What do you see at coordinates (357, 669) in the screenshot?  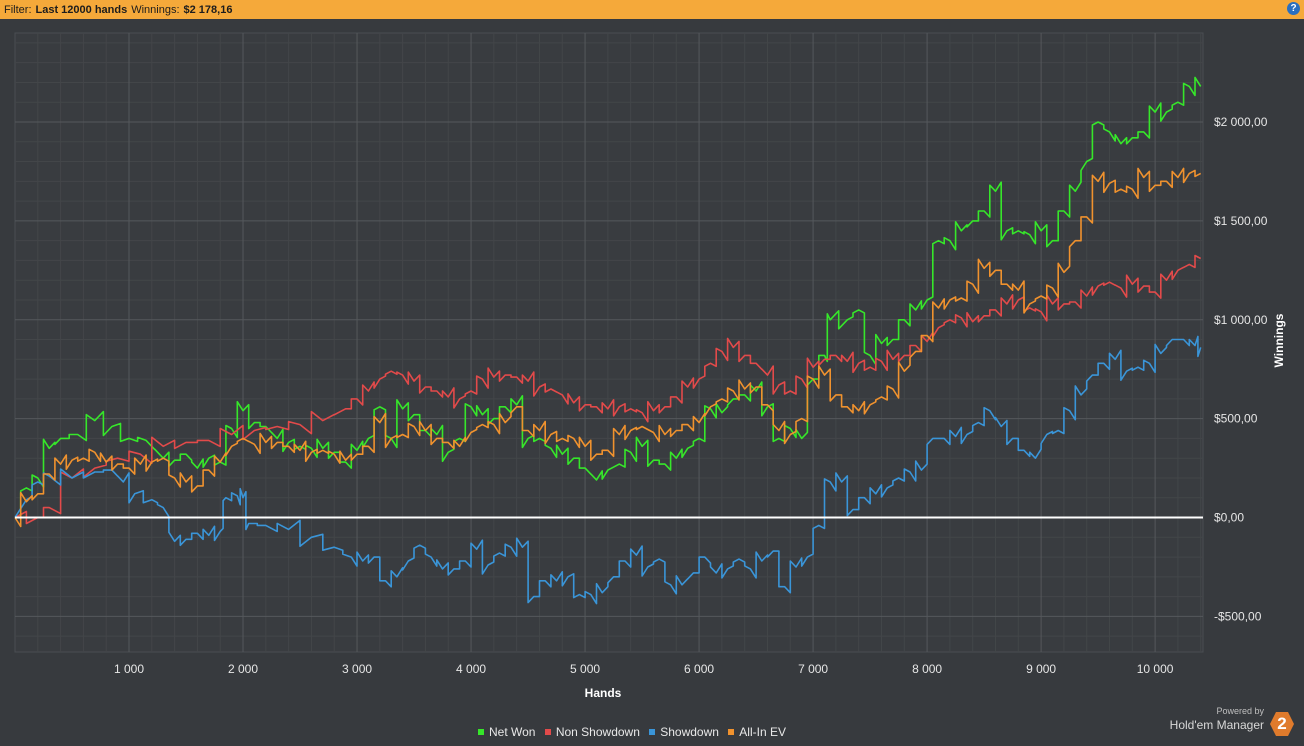 I see `x-tick-label: 3 000` at bounding box center [357, 669].